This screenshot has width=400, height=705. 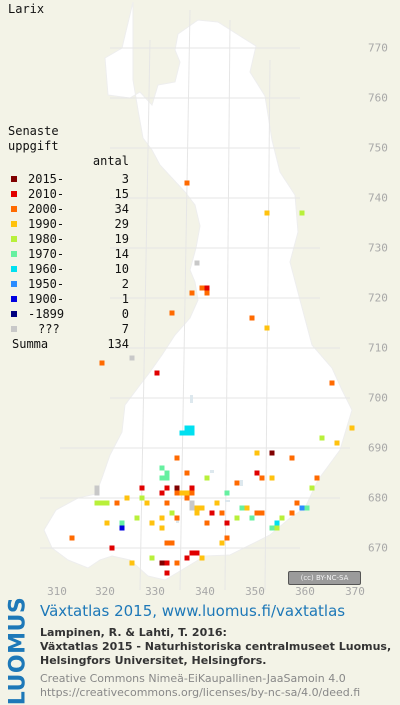 What do you see at coordinates (378, 248) in the screenshot?
I see `y-tick-label: 730` at bounding box center [378, 248].